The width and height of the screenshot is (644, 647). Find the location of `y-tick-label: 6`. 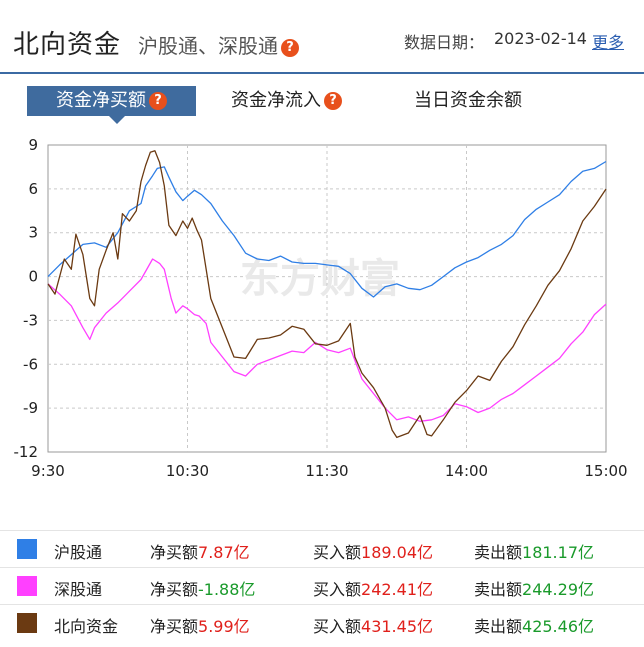

y-tick-label: 6 is located at coordinates (33, 189).